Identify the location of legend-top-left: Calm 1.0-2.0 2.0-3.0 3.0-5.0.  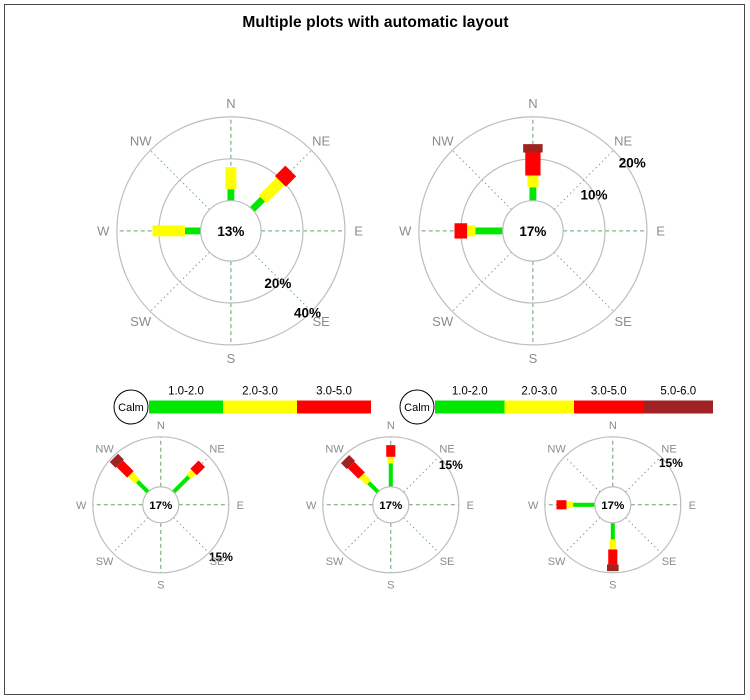
(247, 402).